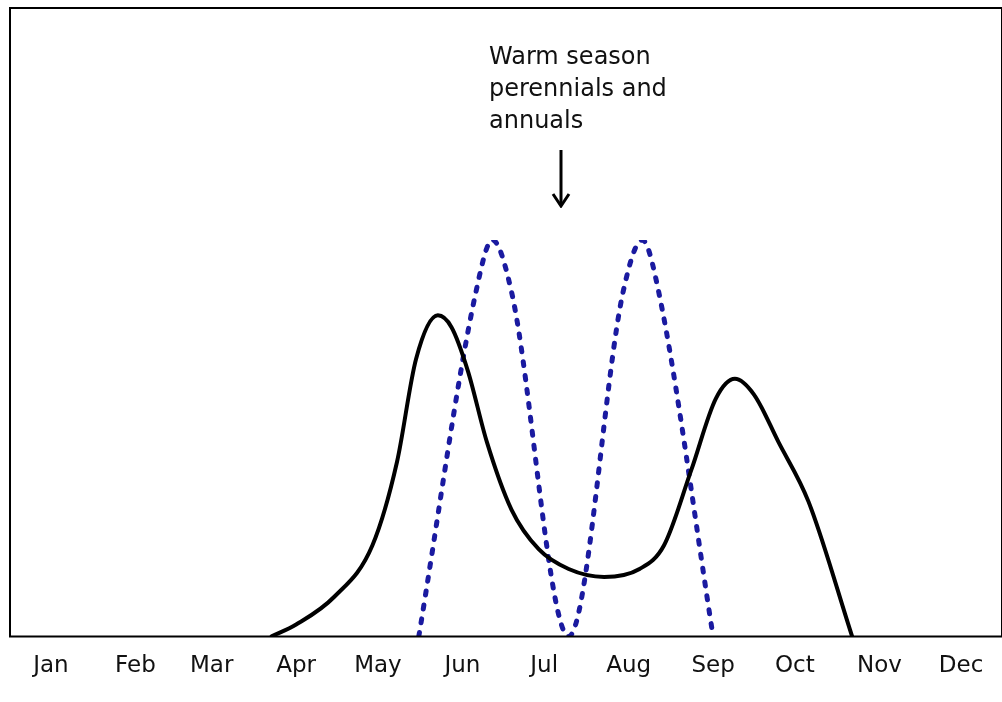 Image resolution: width=1002 pixels, height=702 pixels. Describe the element at coordinates (961, 664) in the screenshot. I see `x-tick-label: Dec` at that location.